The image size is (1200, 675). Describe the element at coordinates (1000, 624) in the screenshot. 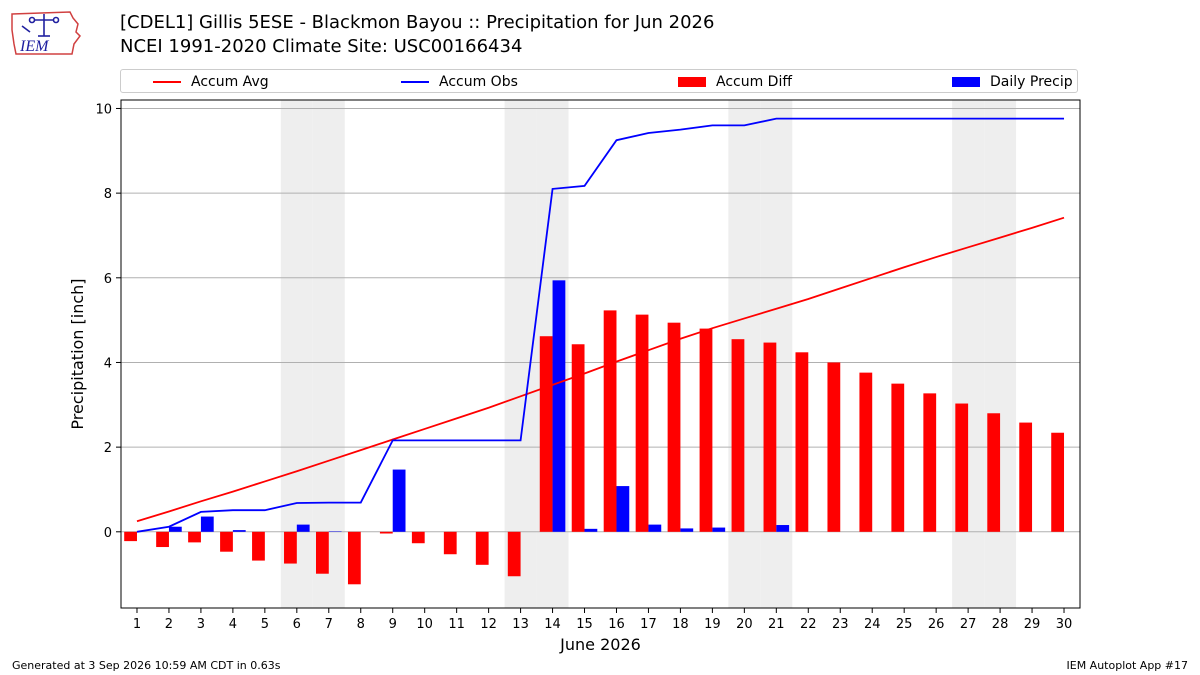

I see `x-tick-label: 28` at that location.